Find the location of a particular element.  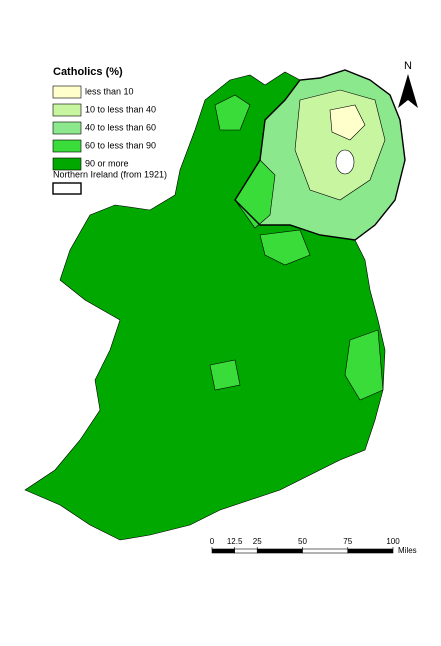

boundary-label: Northern Ireland (from 1921) is located at coordinates (110, 174).